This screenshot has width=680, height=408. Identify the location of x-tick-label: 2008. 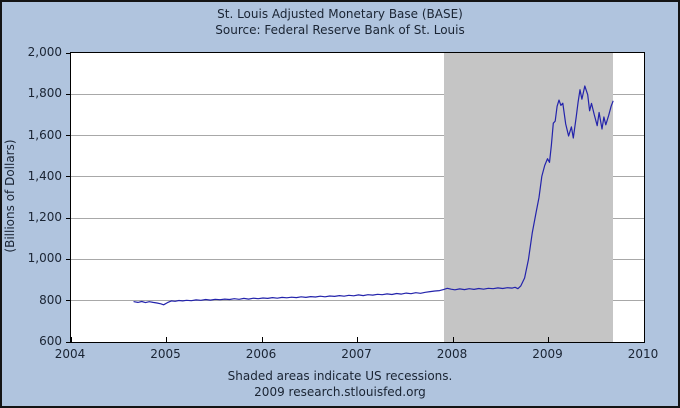
(452, 354).